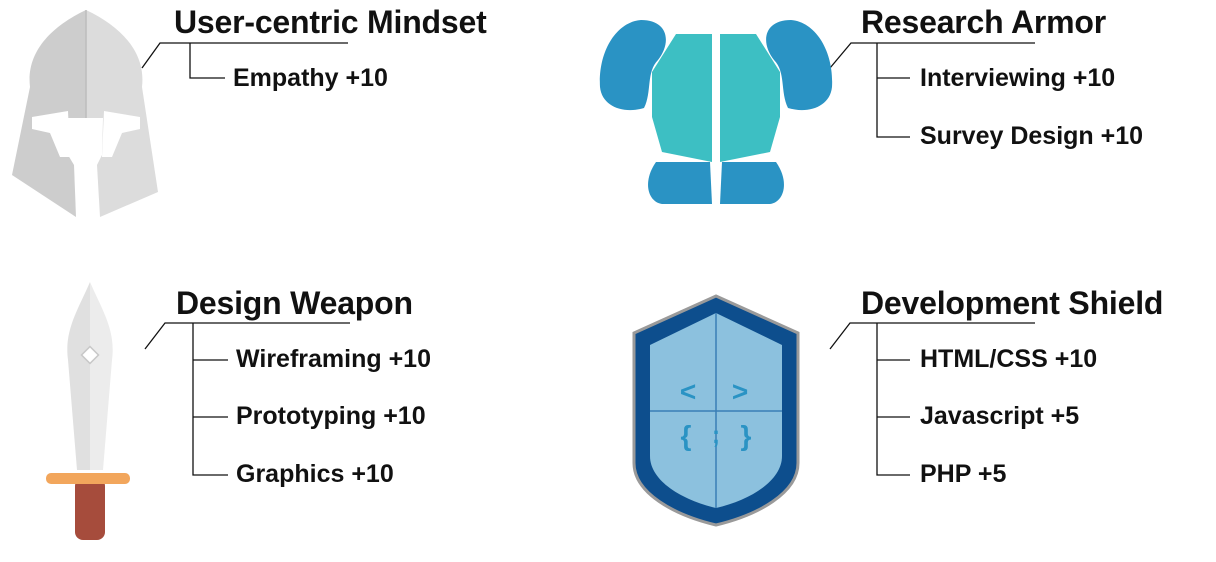  What do you see at coordinates (294, 303) in the screenshot?
I see `section-title-design-weapon: Design Weapon` at bounding box center [294, 303].